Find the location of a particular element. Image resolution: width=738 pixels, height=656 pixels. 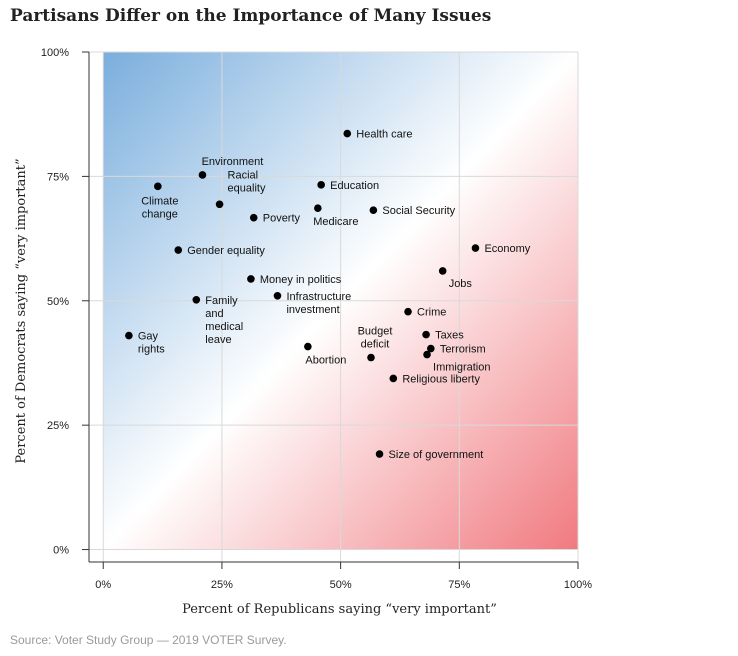

point-label: Terrorism is located at coordinates (463, 350).